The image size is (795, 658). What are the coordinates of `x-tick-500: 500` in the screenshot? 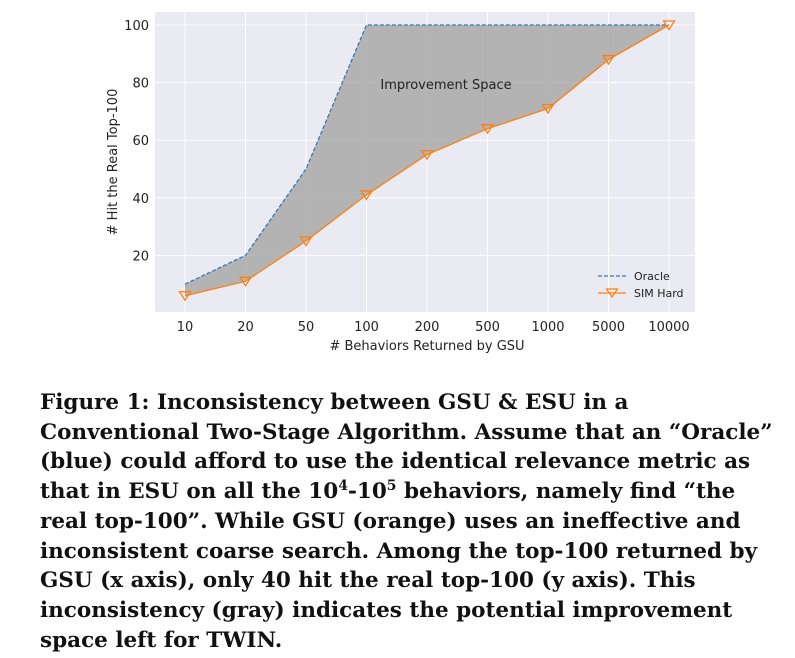 It's located at (487, 327).